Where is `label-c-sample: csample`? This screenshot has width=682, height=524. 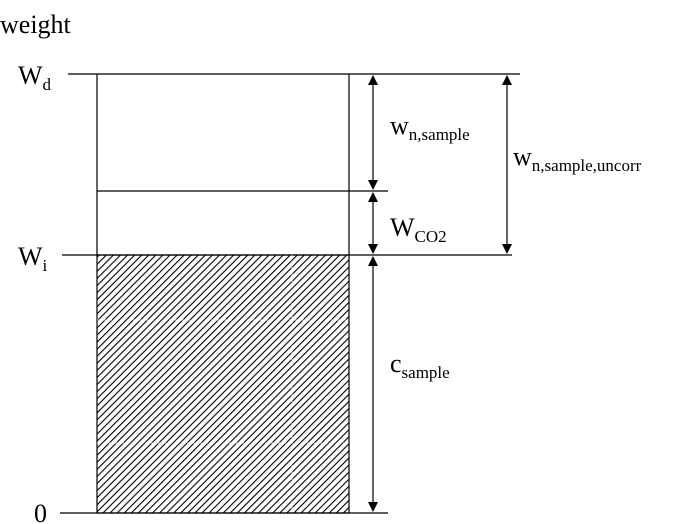 label-c-sample: csample is located at coordinates (420, 365).